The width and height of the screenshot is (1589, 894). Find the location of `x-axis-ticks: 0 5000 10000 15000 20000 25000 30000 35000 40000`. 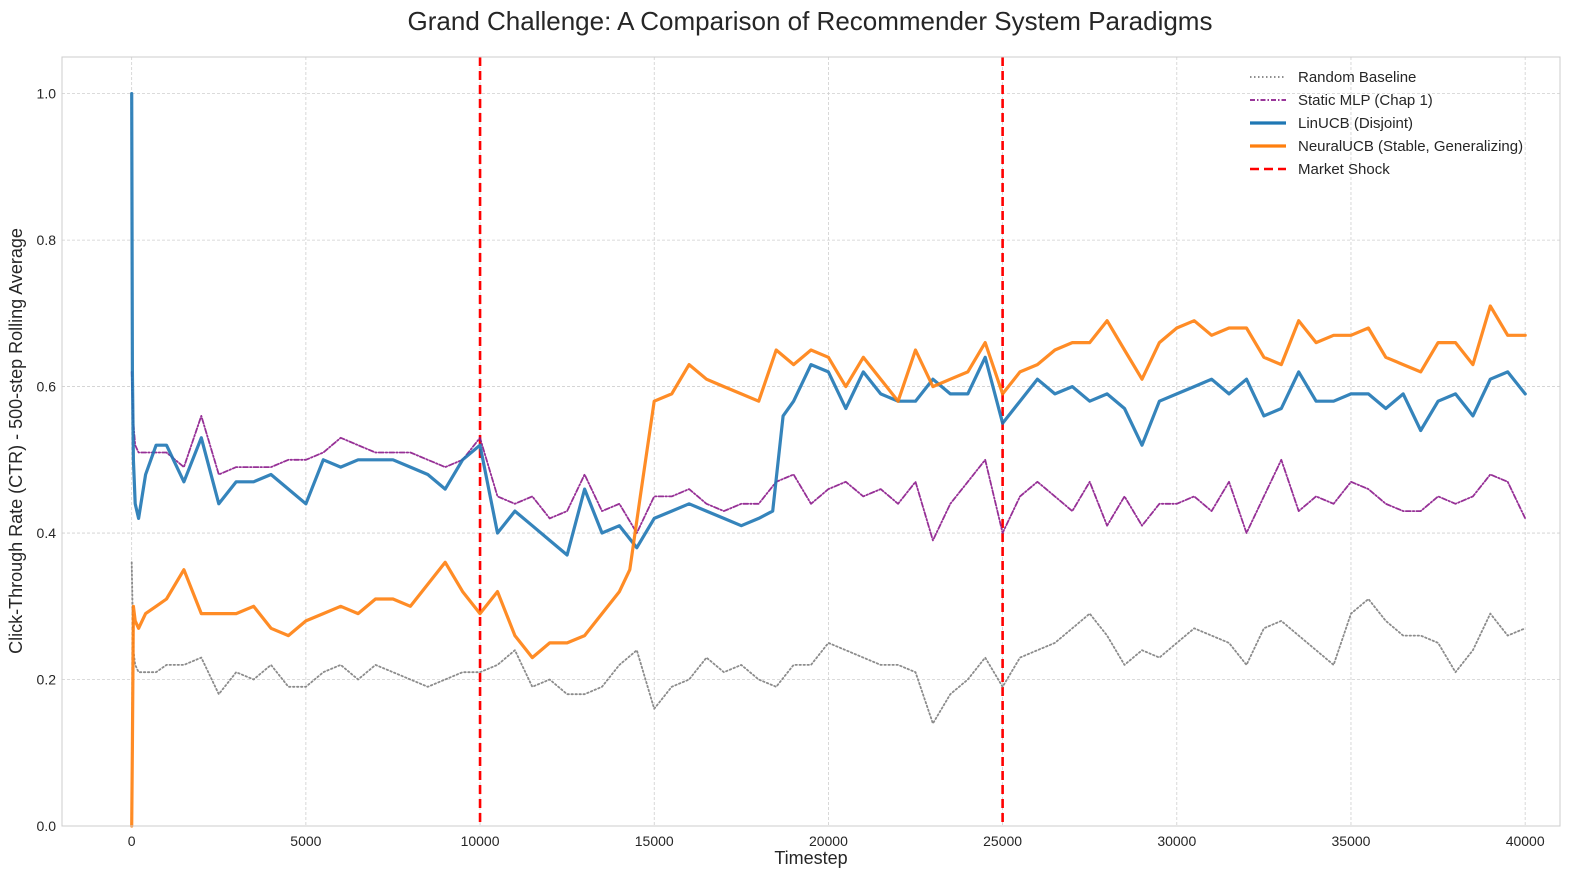

x-axis-ticks: 0 5000 10000 15000 20000 25000 30000 35000 40000 is located at coordinates (836, 841).